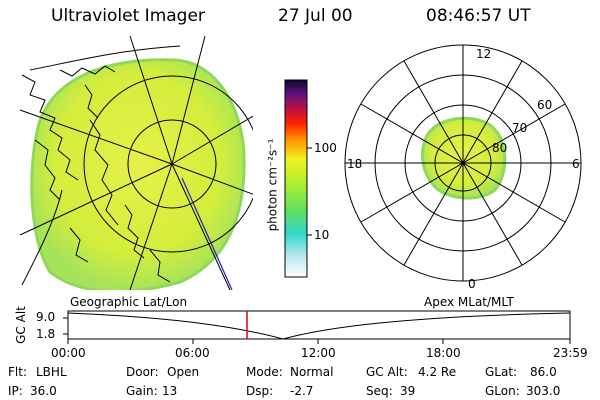 The width and height of the screenshot is (600, 400). Describe the element at coordinates (469, 302) in the screenshot. I see `polar-label: Apex MLat/MLT` at that location.